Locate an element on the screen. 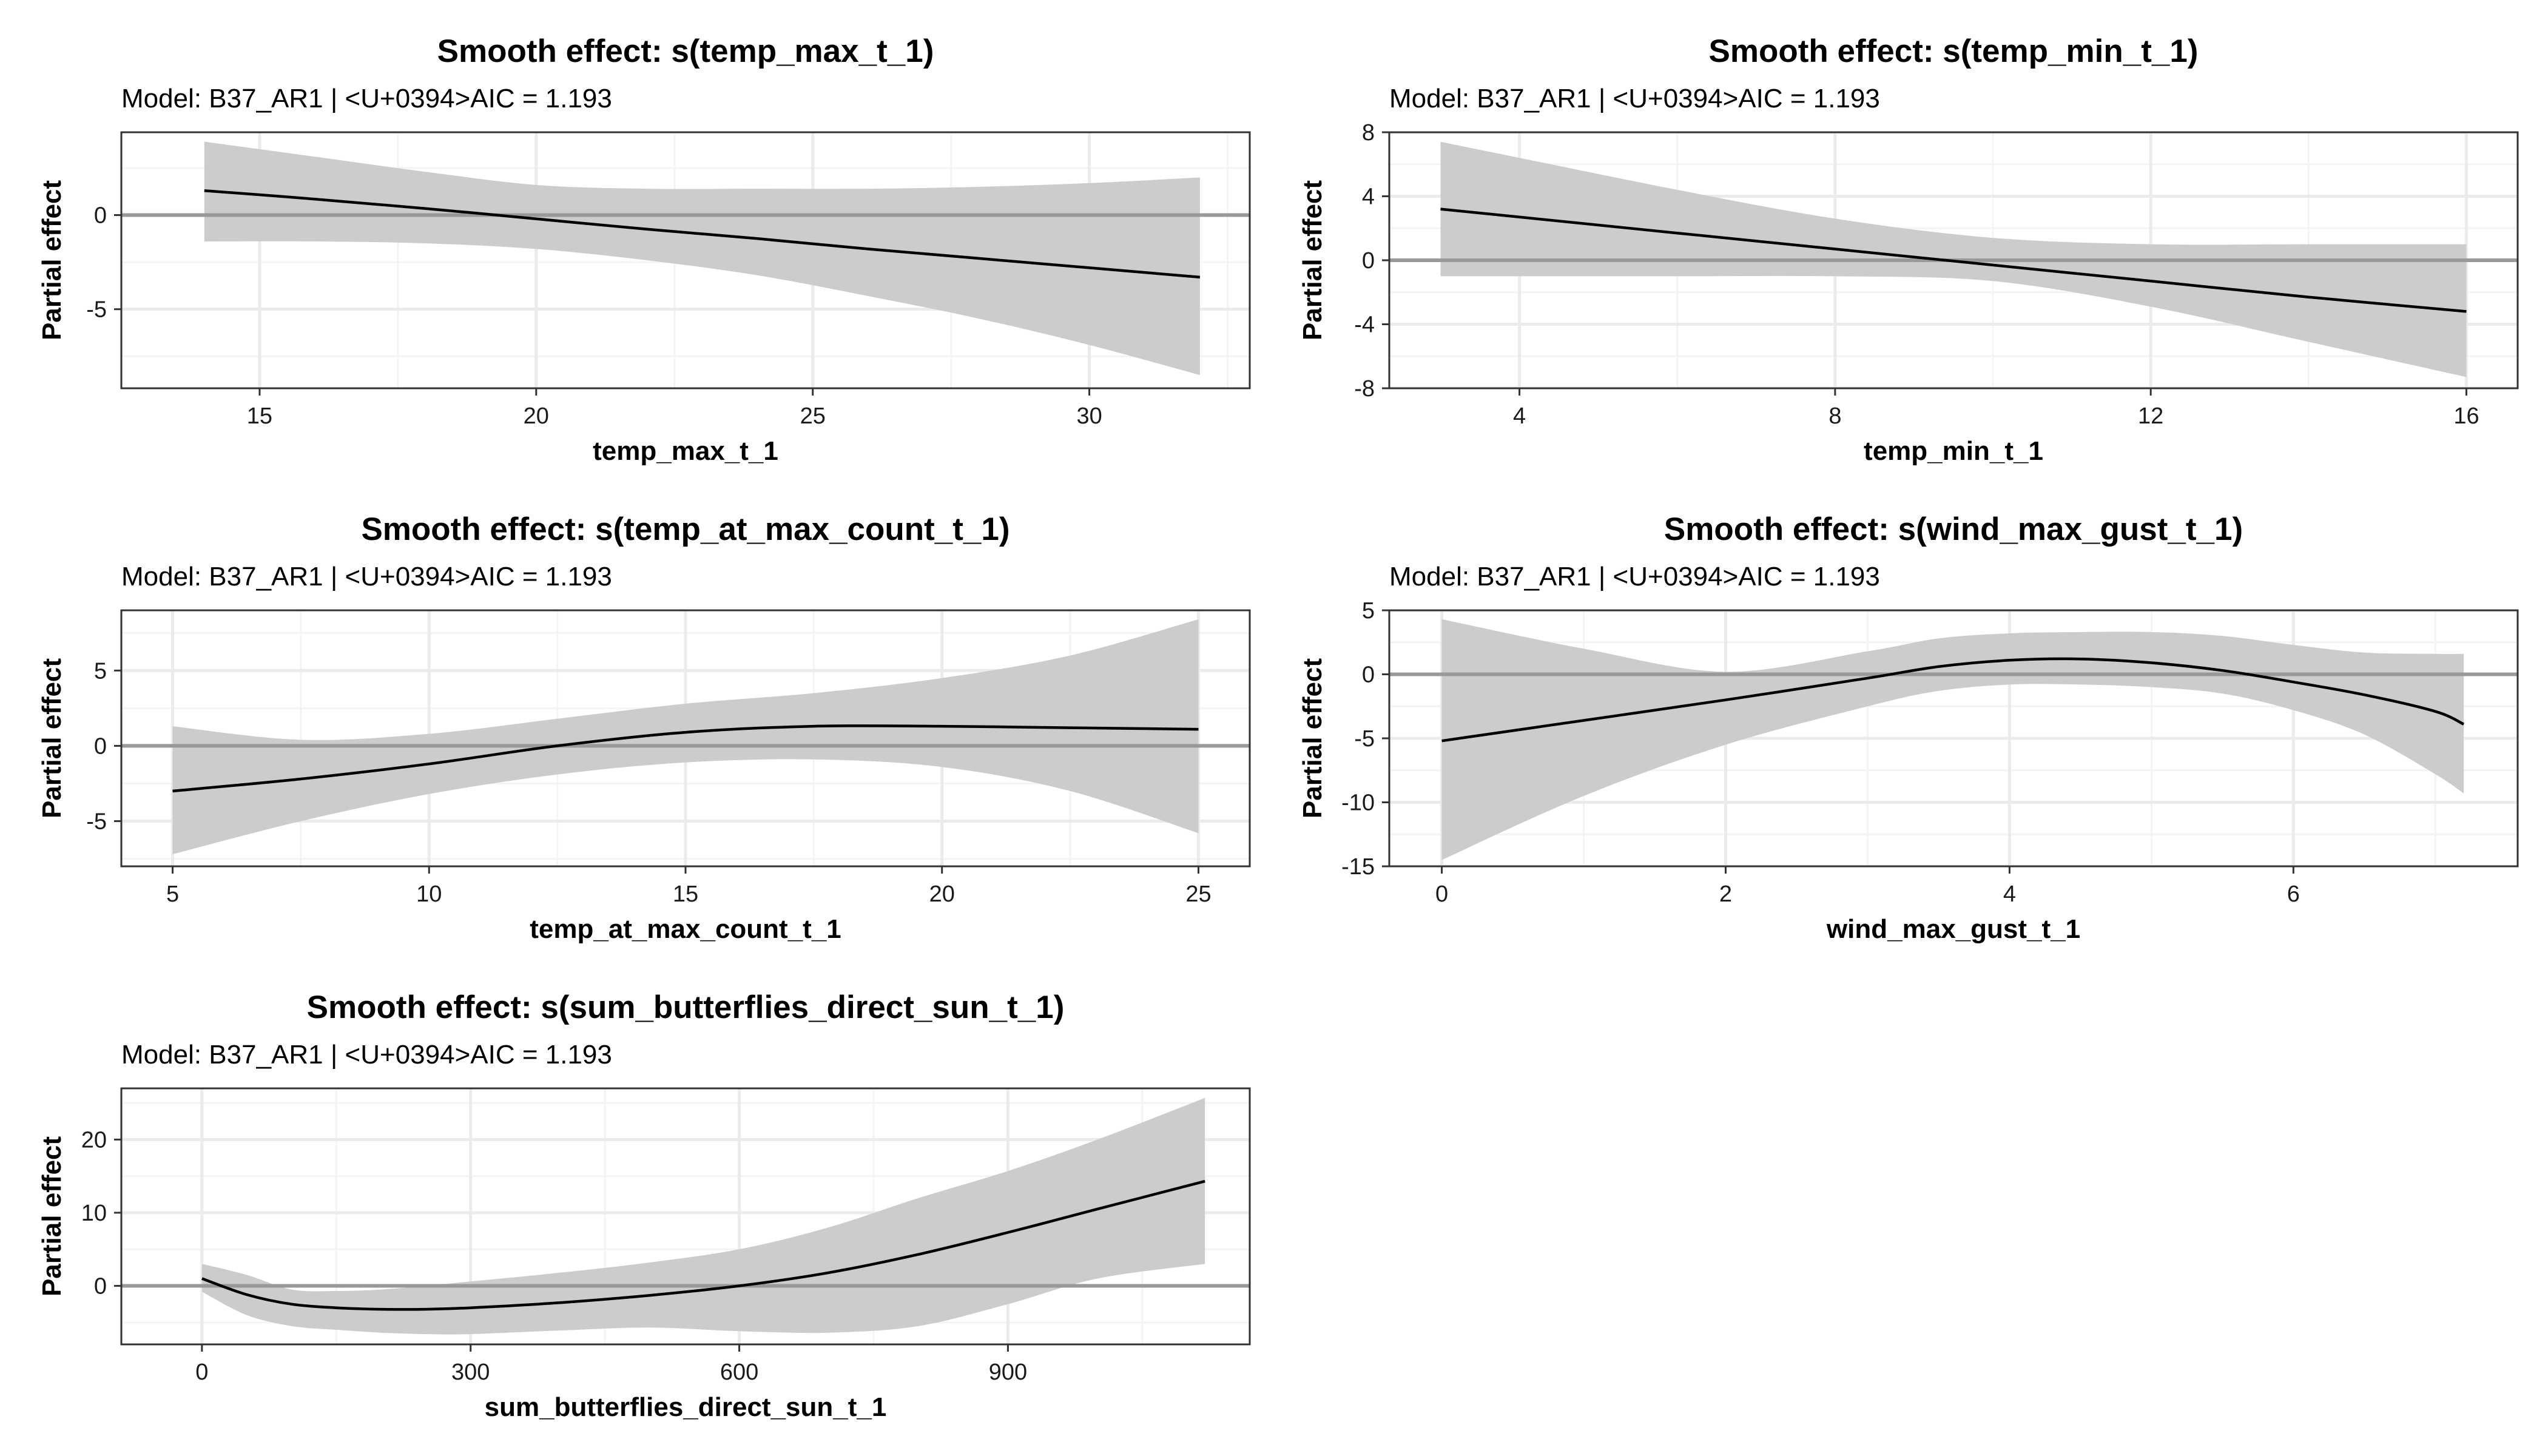 Image resolution: width=2548 pixels, height=1456 pixels. y-tick-label: -4 is located at coordinates (1364, 325).